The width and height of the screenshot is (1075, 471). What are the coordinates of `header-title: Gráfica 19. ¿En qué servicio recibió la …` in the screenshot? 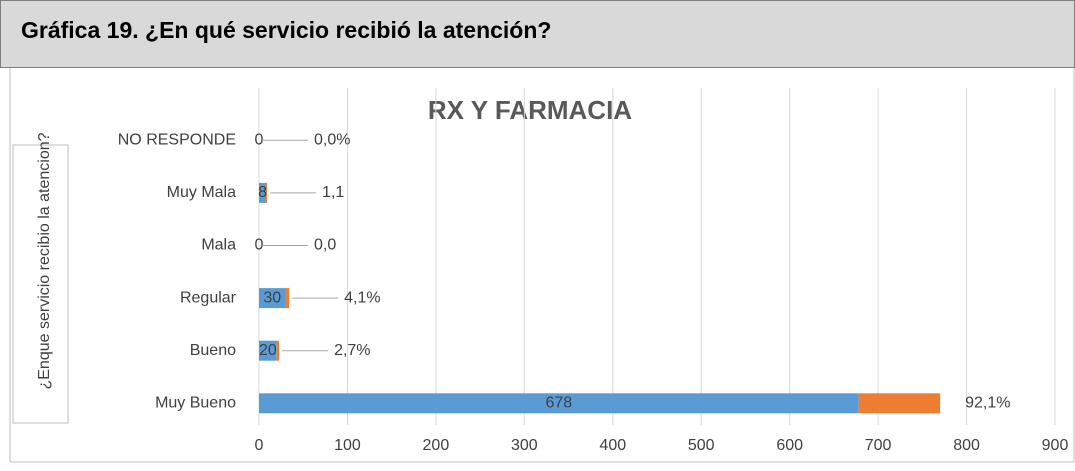 It's located at (286, 30).